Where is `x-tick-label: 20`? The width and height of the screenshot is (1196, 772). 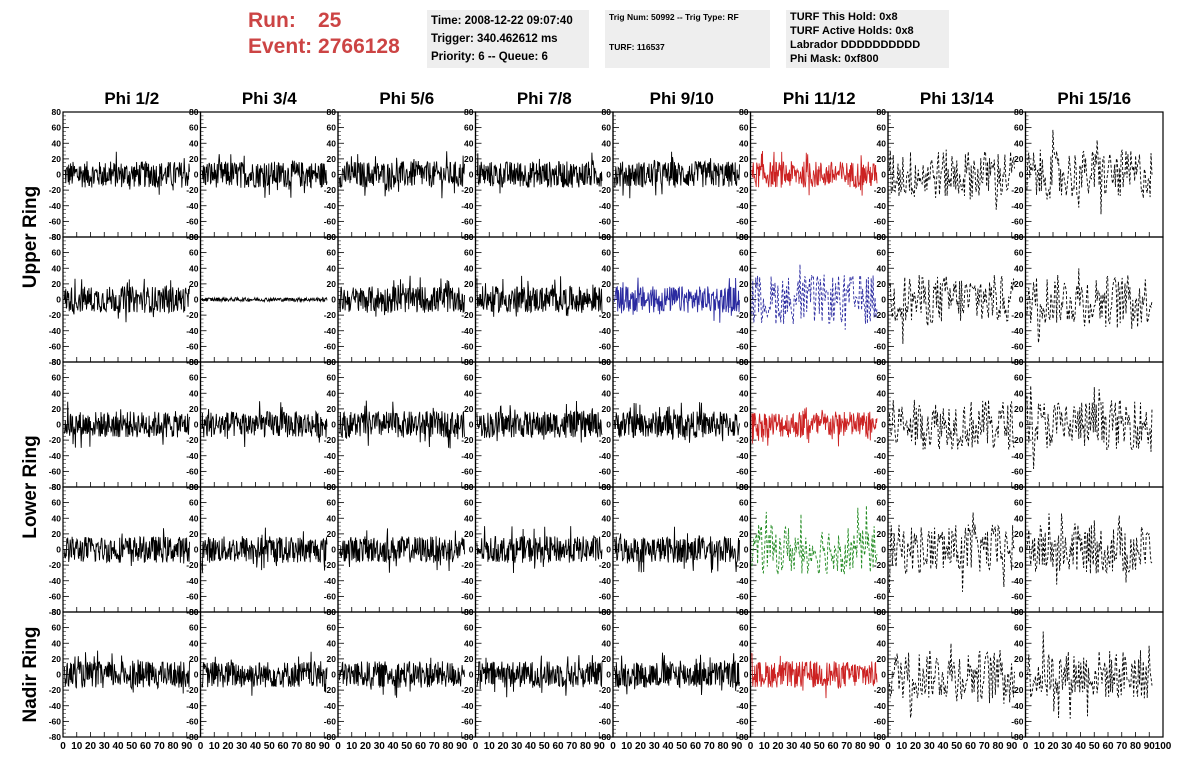 x-tick-label: 20 is located at coordinates (366, 746).